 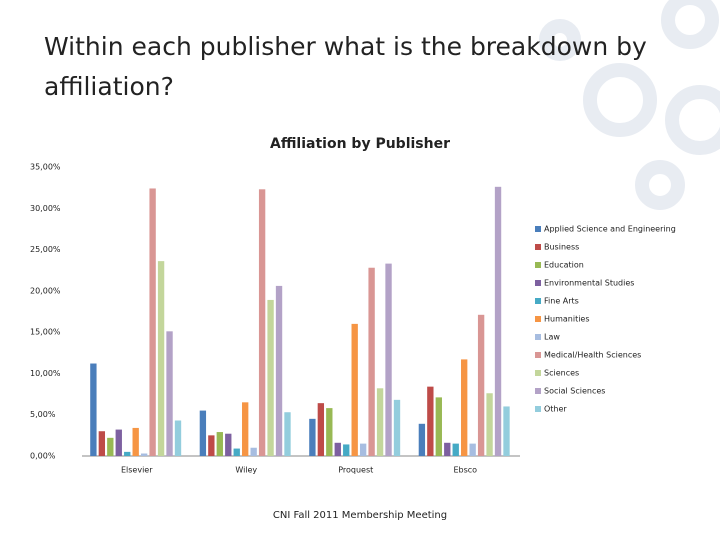 I want to click on y-tick-label: 5,00%, so click(x=43, y=414).